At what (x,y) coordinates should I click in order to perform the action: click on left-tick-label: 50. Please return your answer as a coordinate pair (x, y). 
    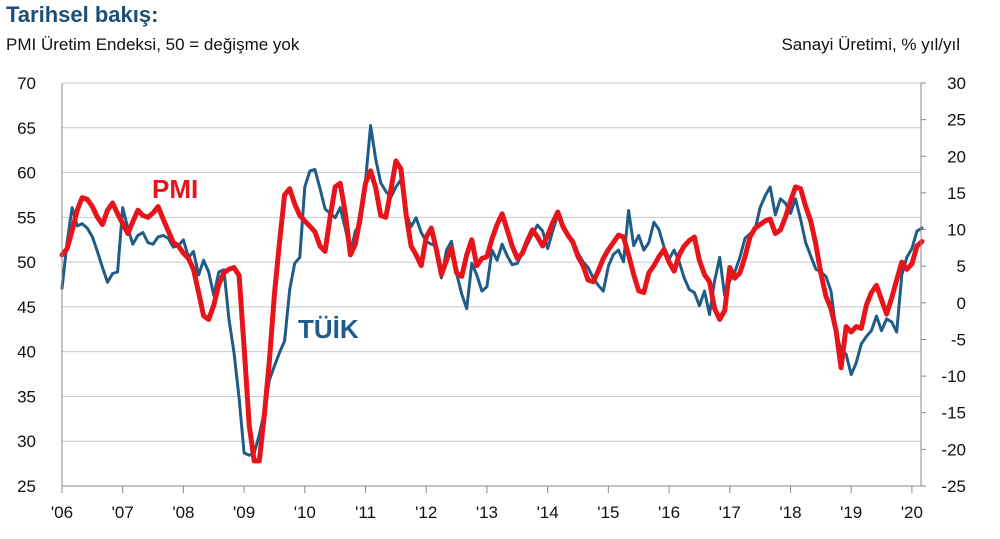
    Looking at the image, I should click on (26, 262).